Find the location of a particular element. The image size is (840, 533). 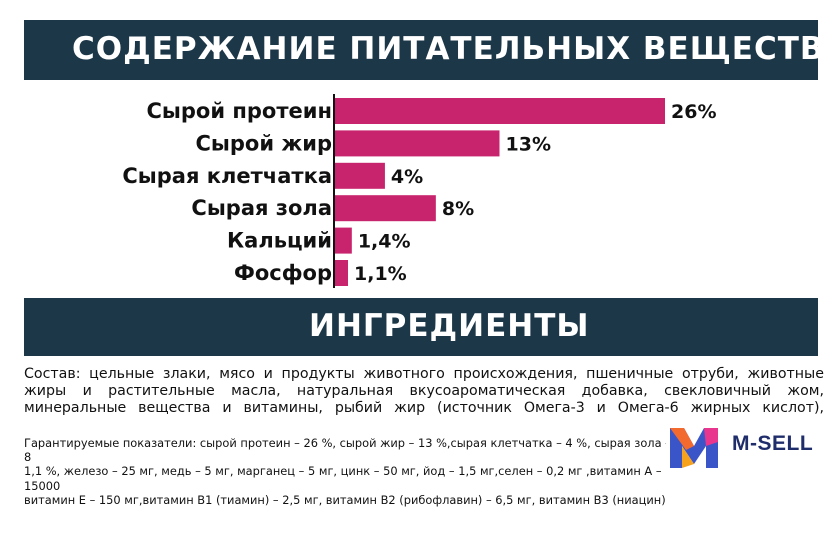

value-label-5: 1,1% is located at coordinates (380, 274).